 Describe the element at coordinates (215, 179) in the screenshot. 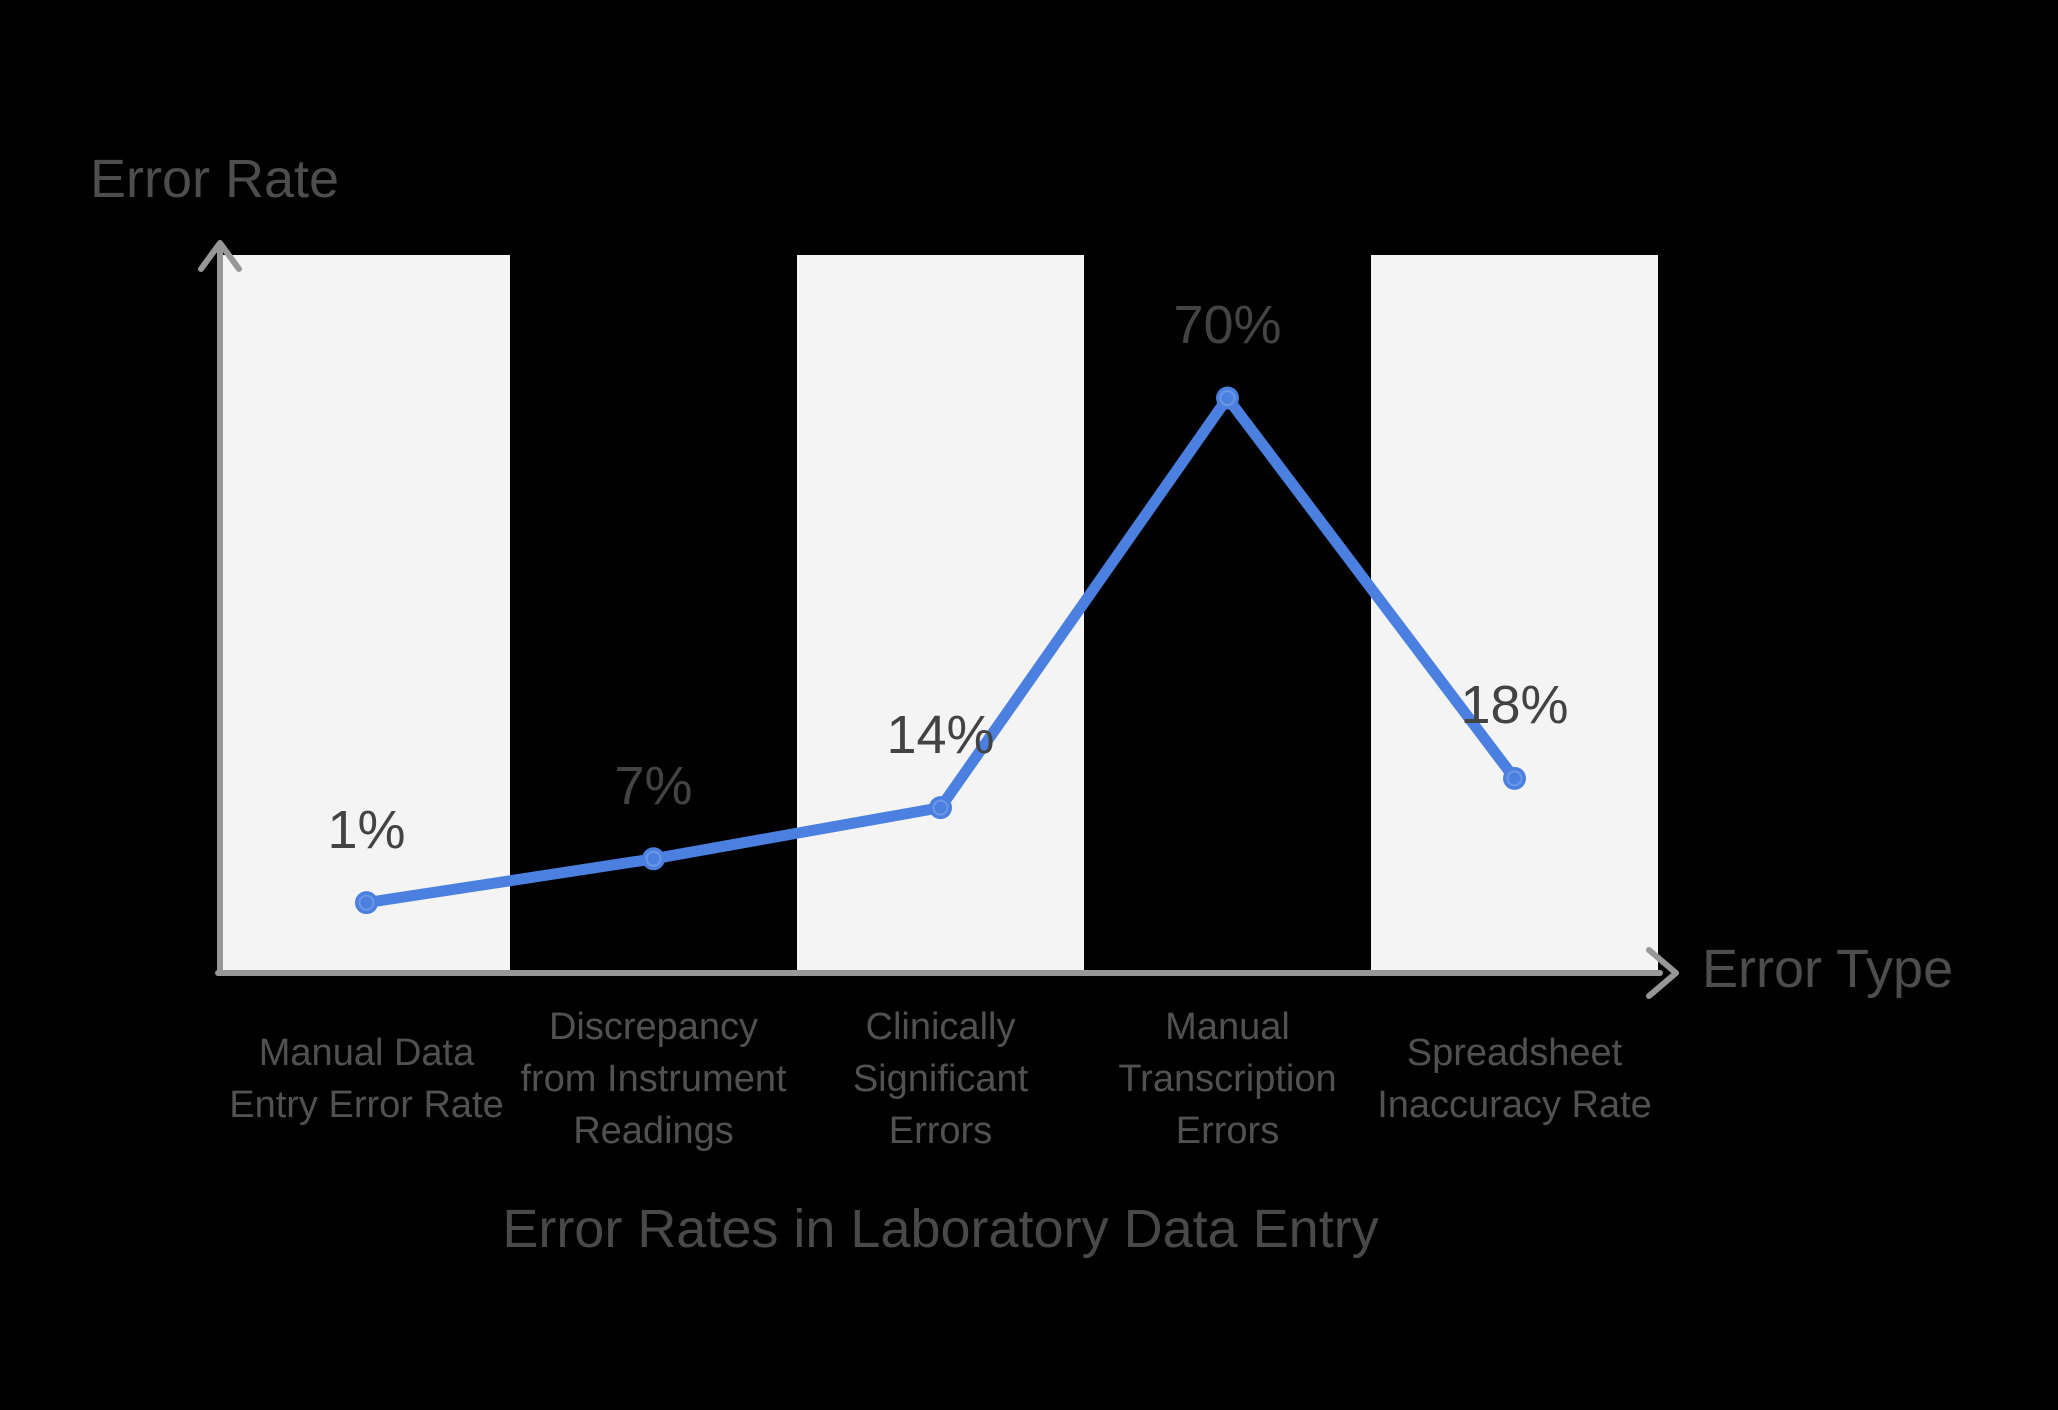

I see `y-axis-title: Error Rate` at that location.